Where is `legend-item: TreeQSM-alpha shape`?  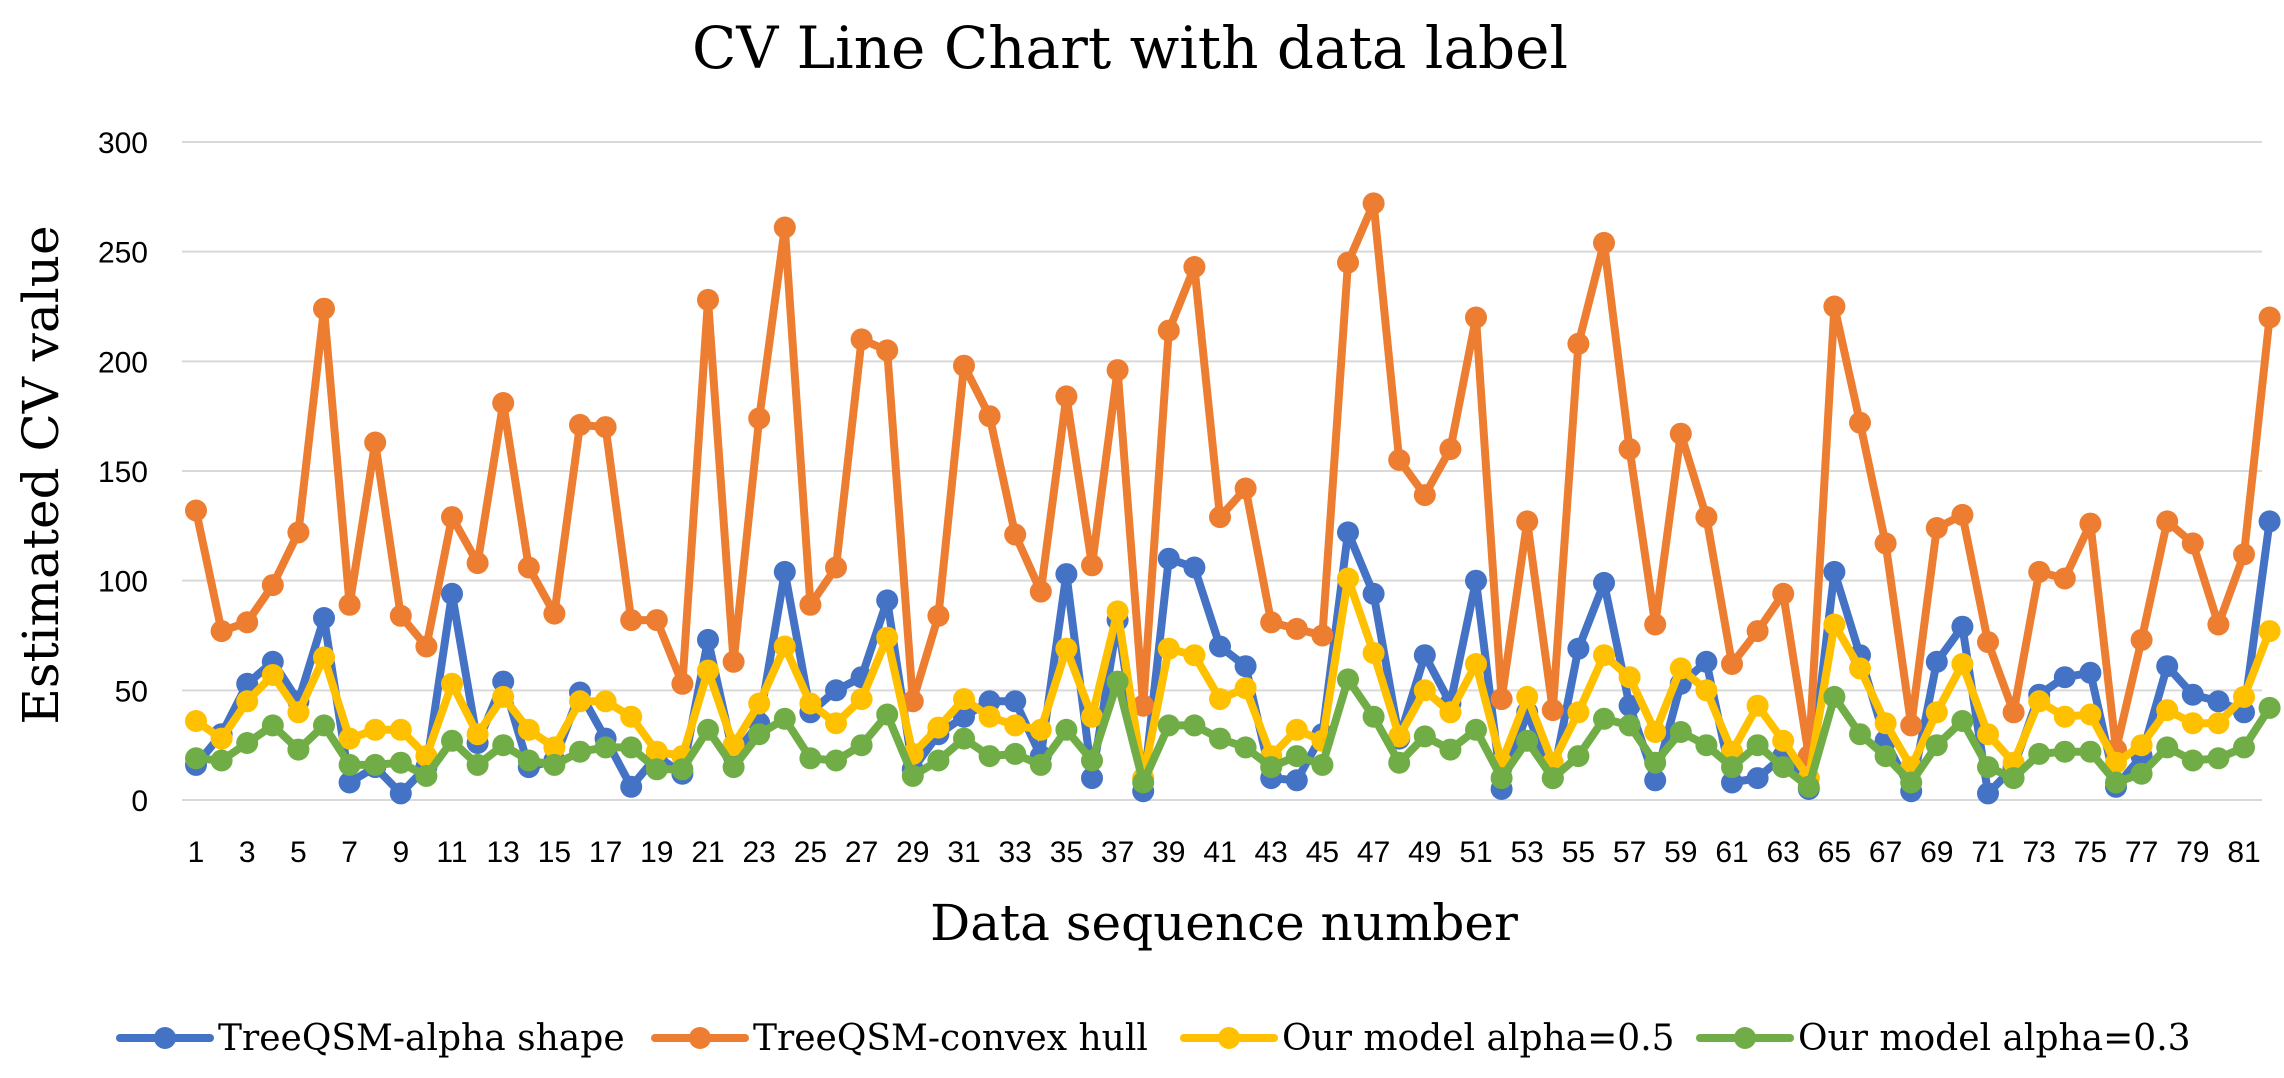 legend-item: TreeQSM-alpha shape is located at coordinates (370, 1038).